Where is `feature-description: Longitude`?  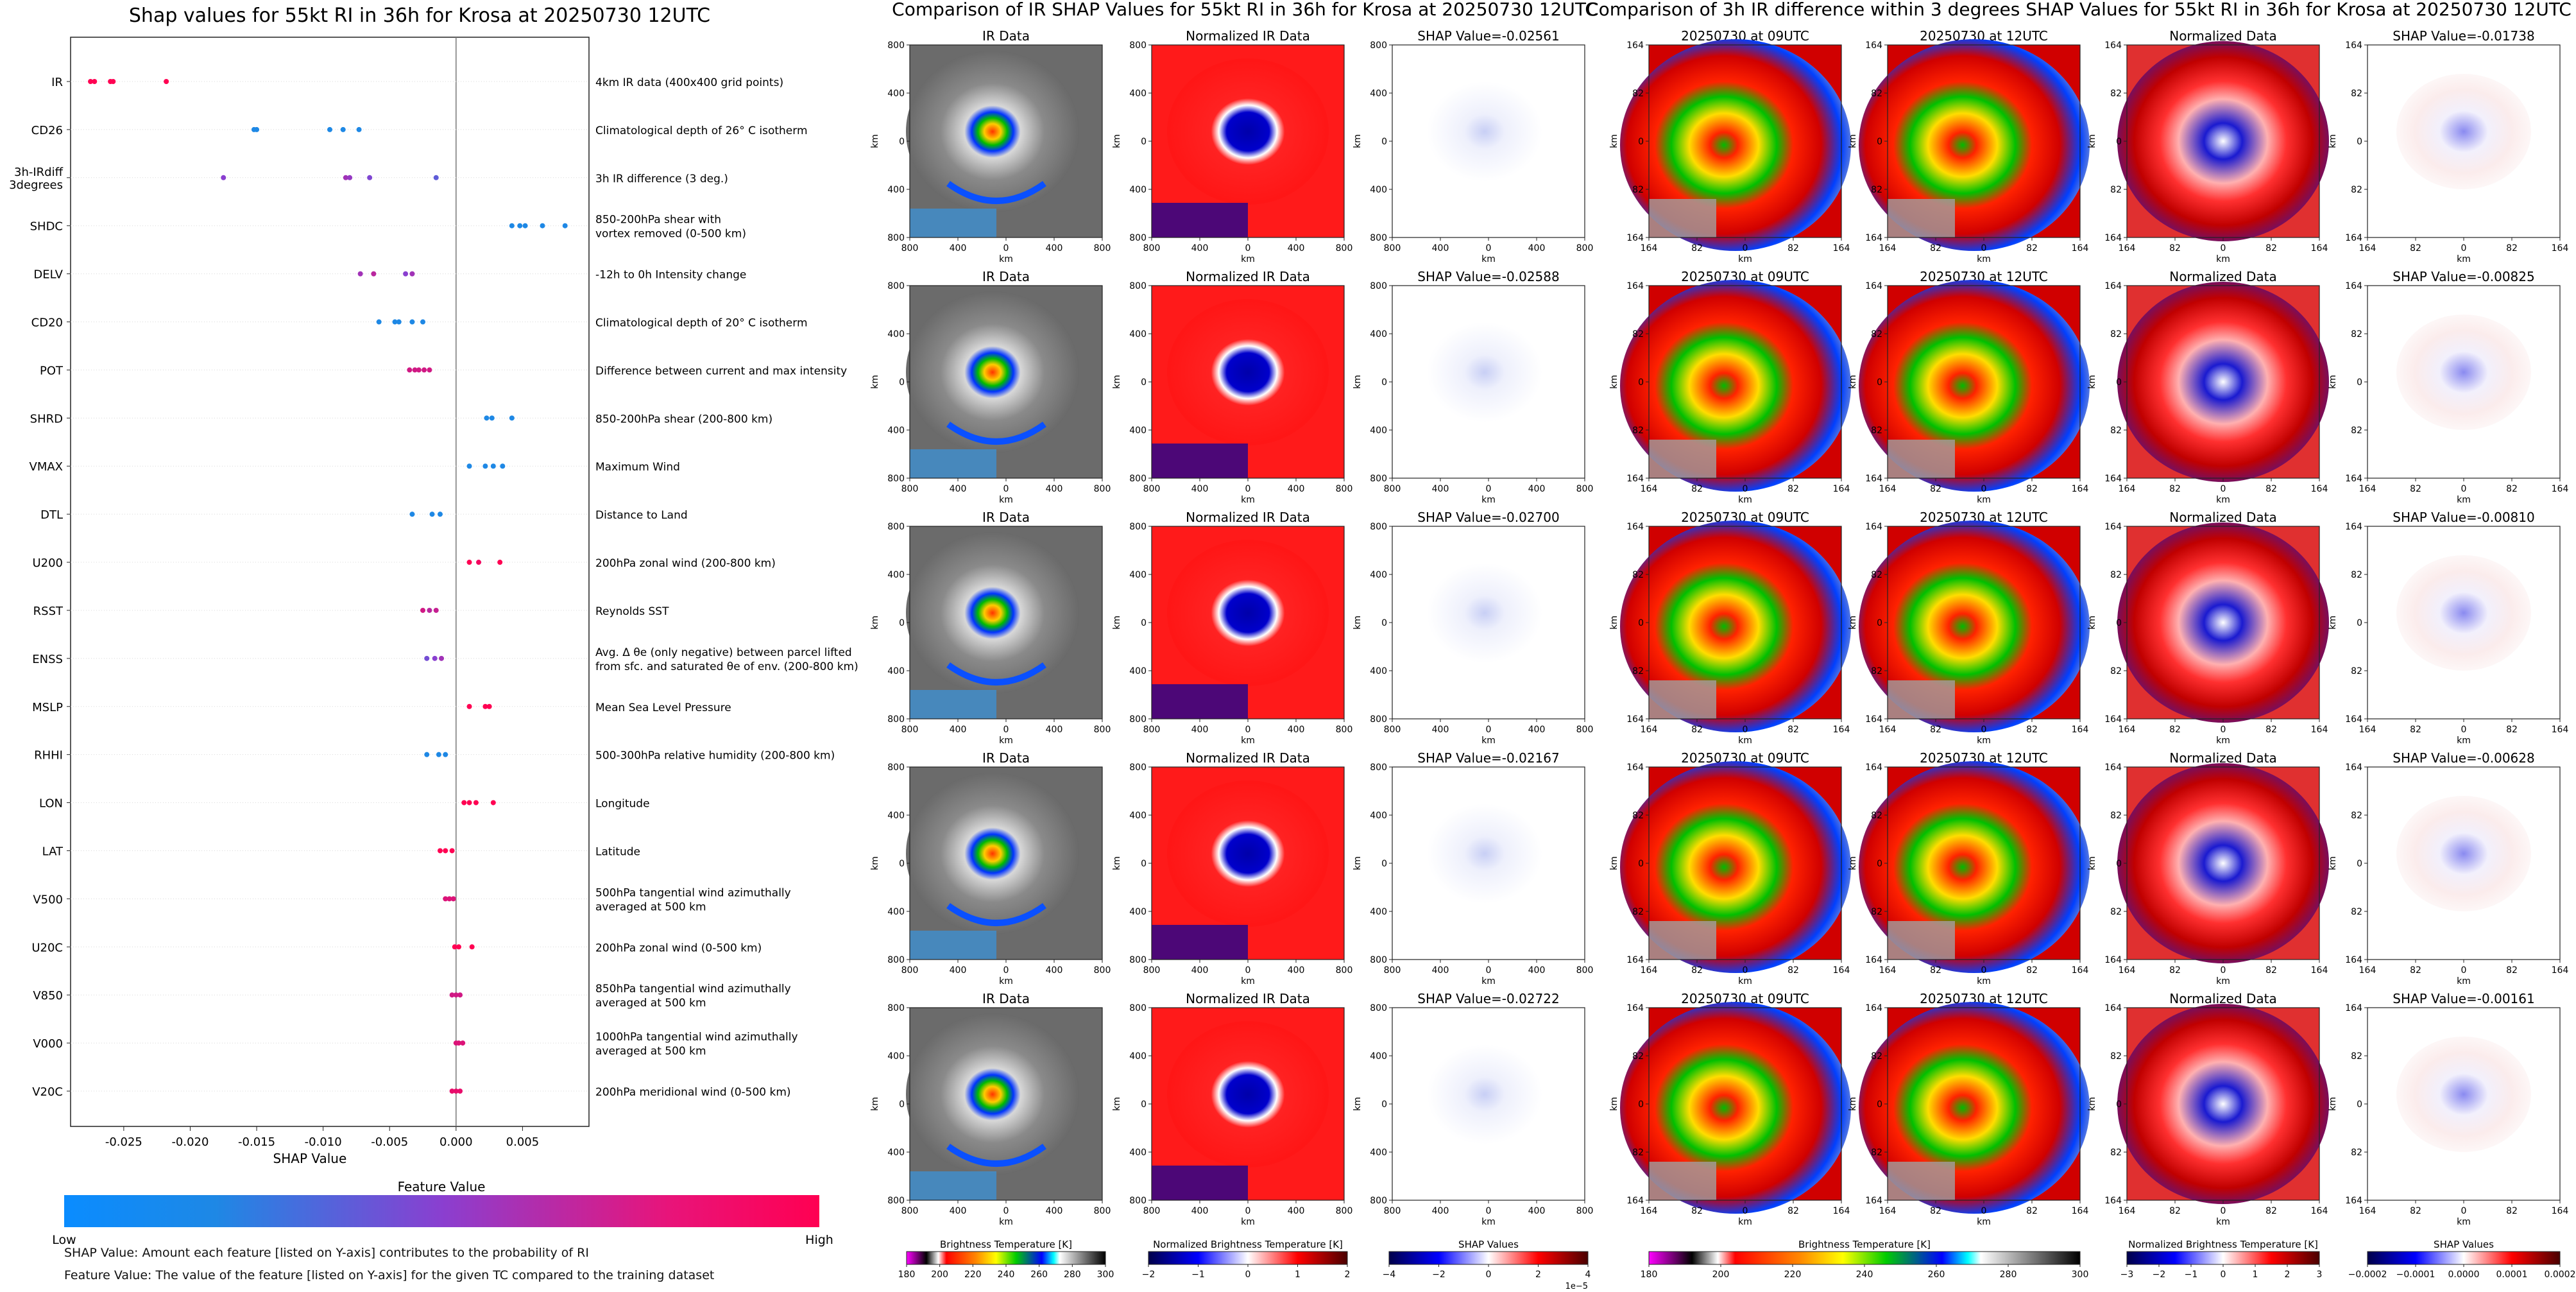
feature-description: Longitude is located at coordinates (622, 804).